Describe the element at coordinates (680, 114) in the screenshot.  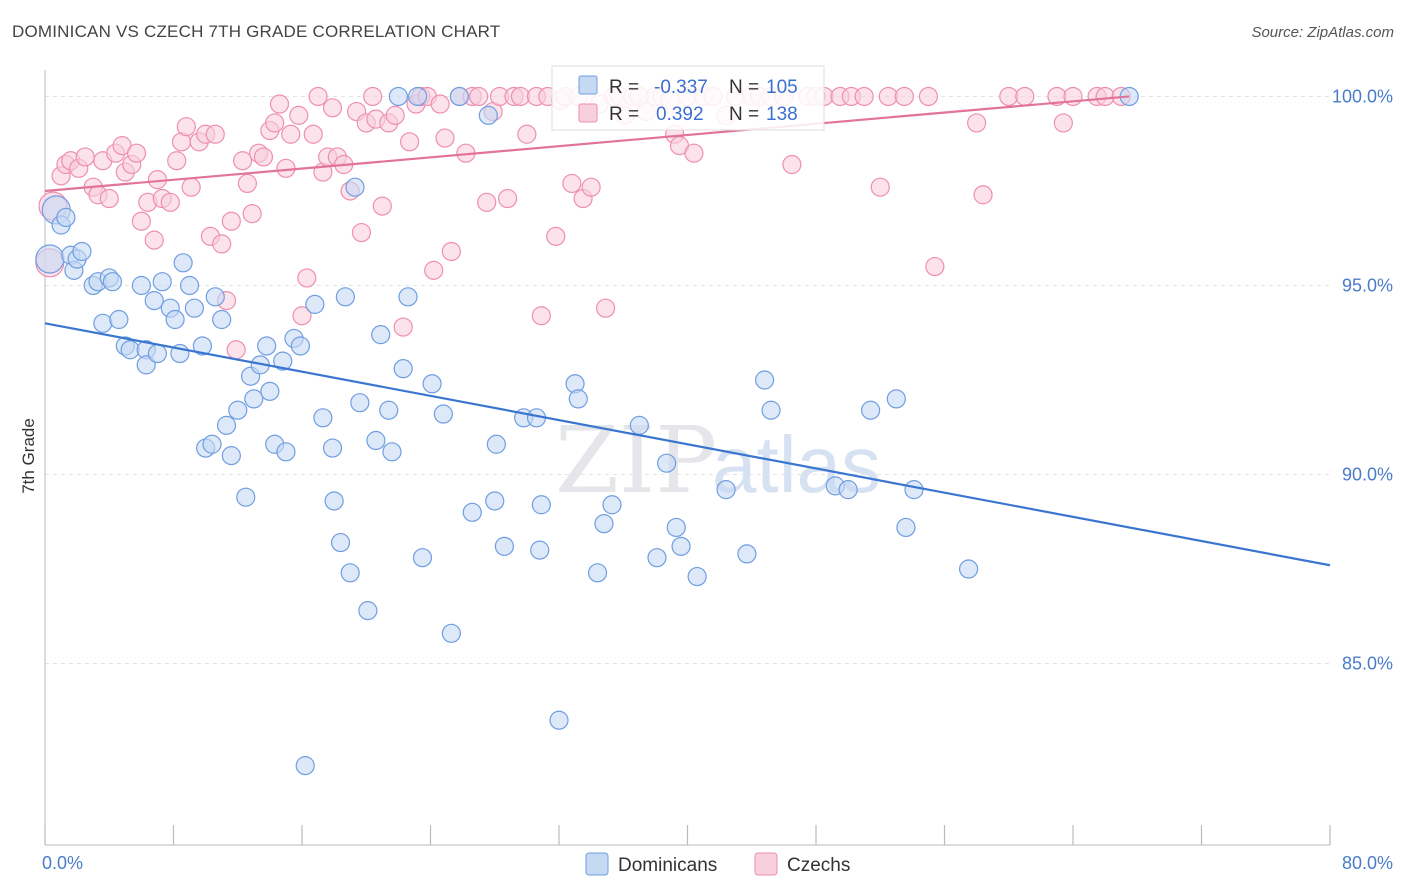
I see `stats-r-value-czechs: 0.392` at that location.